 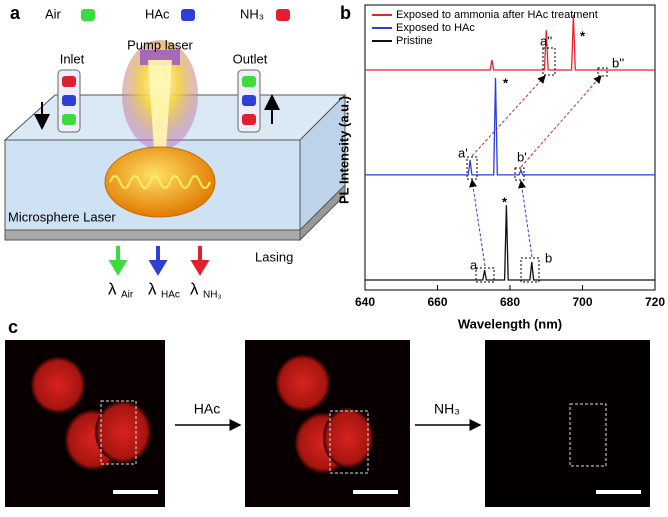 What do you see at coordinates (437, 302) in the screenshot?
I see `x-tick-label: 660` at bounding box center [437, 302].